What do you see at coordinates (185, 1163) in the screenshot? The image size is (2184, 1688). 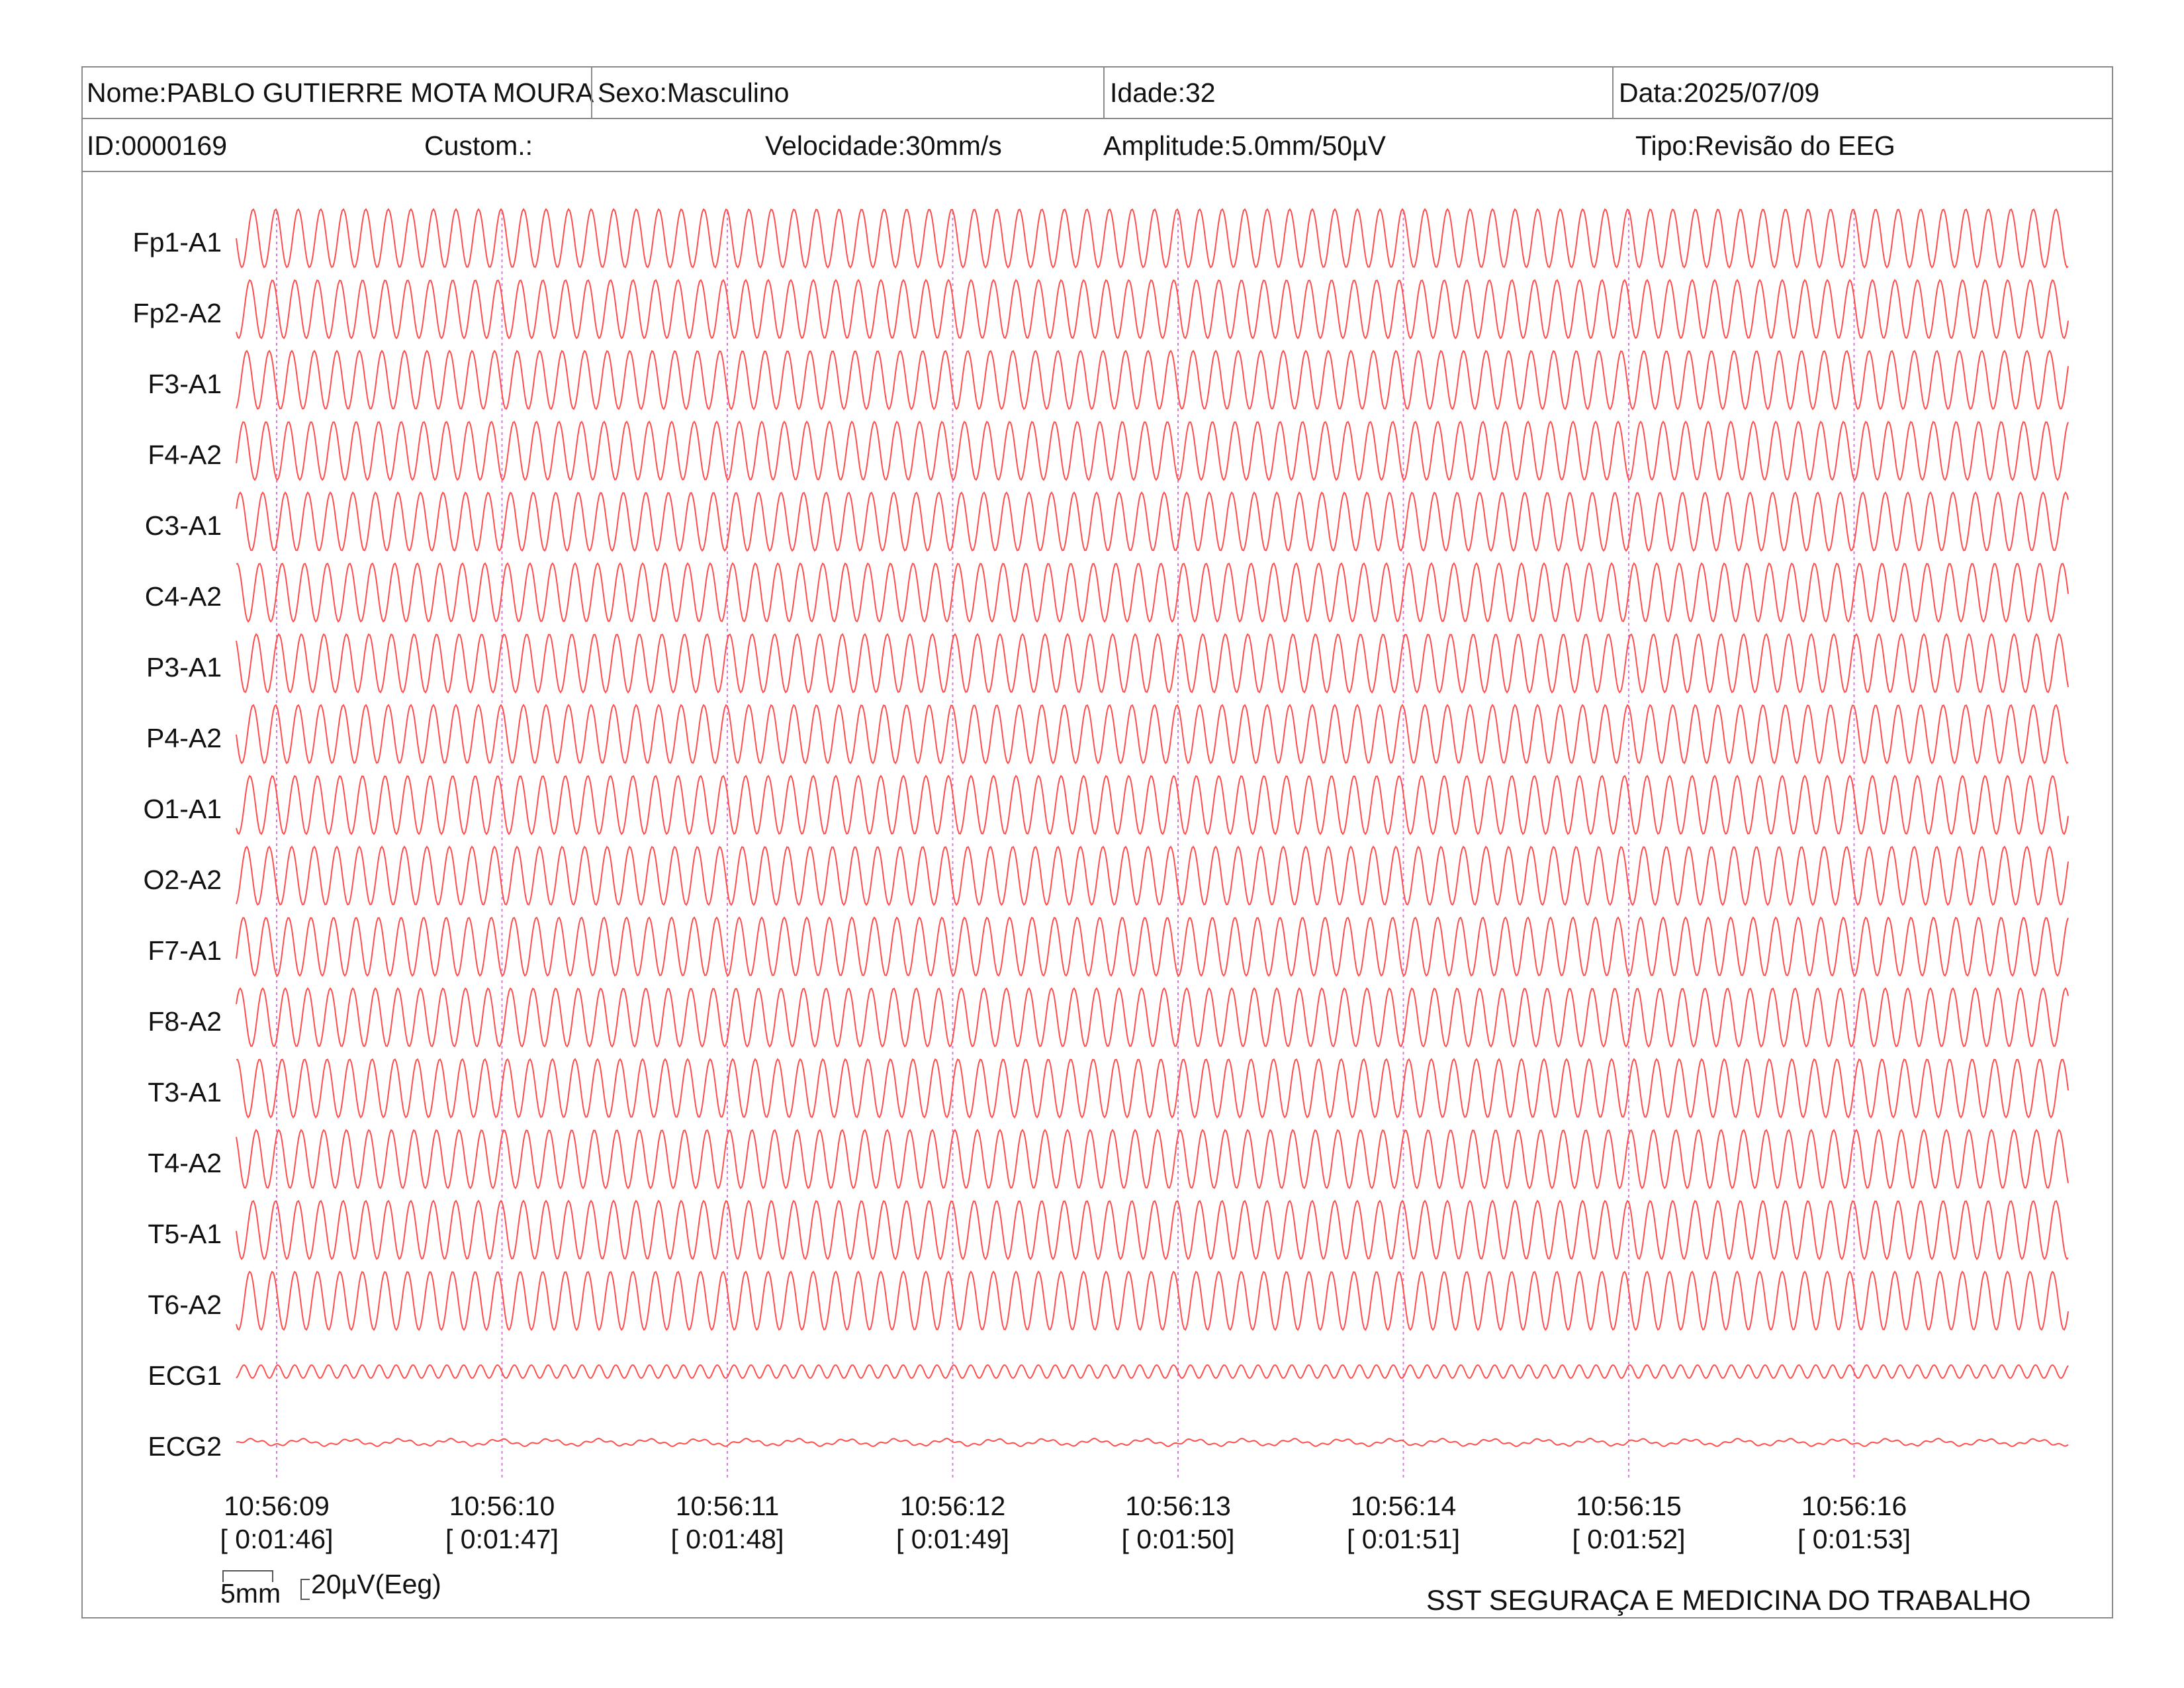 I see `channel-label: T4-A2` at bounding box center [185, 1163].